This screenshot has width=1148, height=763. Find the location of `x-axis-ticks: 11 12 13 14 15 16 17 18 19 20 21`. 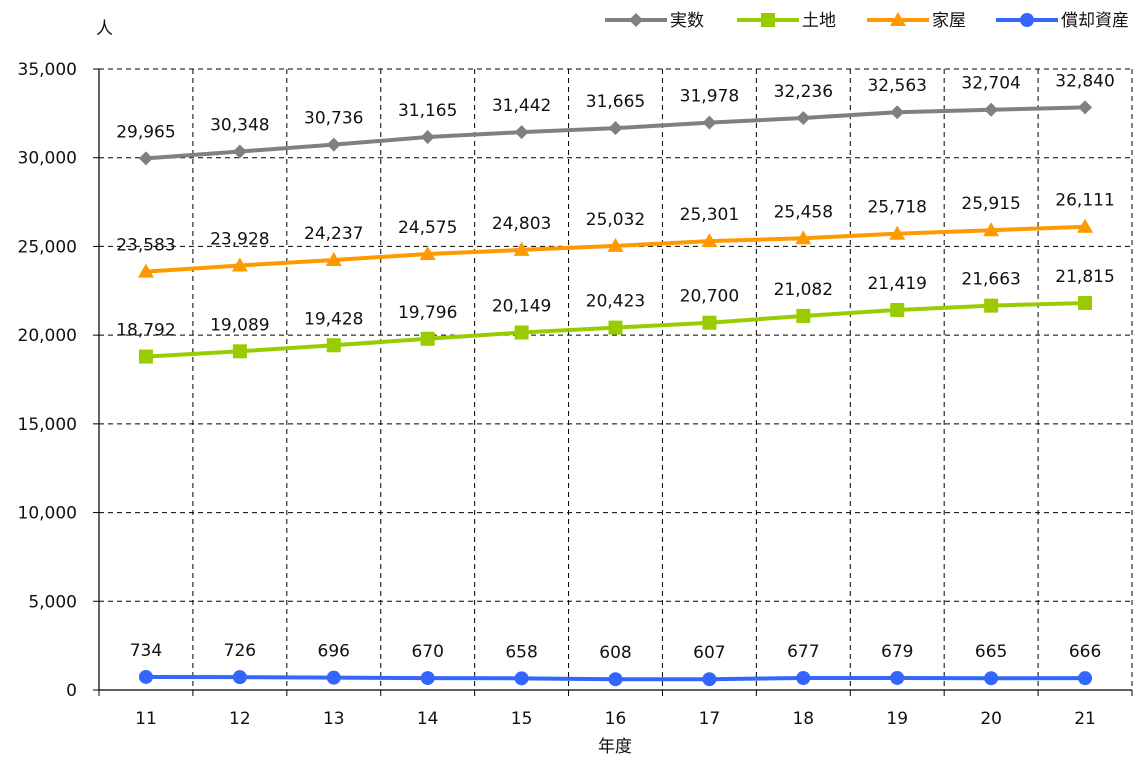

x-axis-ticks: 11 12 13 14 15 16 17 18 19 20 21 is located at coordinates (615, 709).